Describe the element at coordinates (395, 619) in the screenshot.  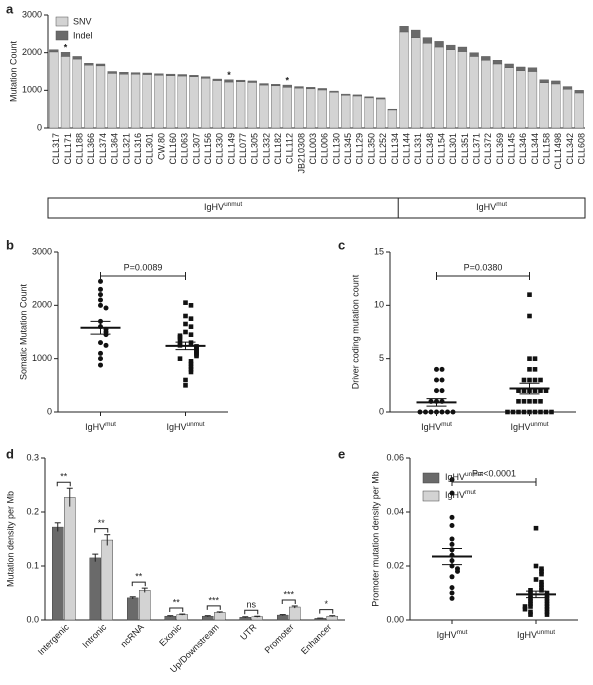
I see `y-tick-label: 0.00` at that location.